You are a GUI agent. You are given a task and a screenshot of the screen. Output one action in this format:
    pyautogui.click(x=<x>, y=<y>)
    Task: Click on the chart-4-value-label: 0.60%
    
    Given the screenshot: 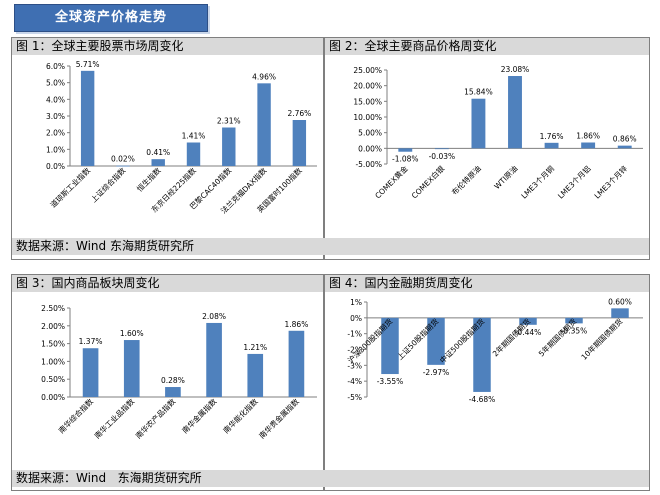 What is the action you would take?
    pyautogui.click(x=620, y=301)
    